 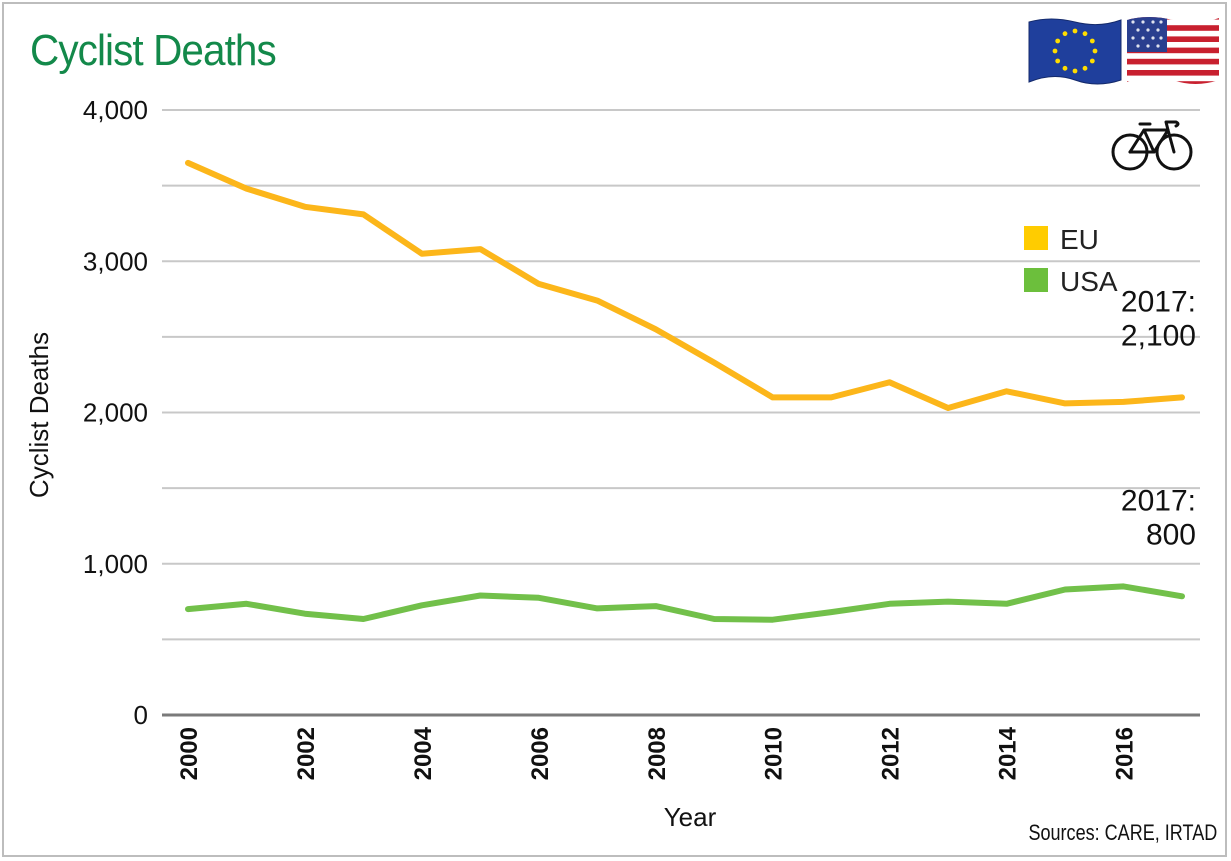 I want to click on y-tick-labels: 0 1,000 2,000 3,000 4,000, so click(x=115, y=412).